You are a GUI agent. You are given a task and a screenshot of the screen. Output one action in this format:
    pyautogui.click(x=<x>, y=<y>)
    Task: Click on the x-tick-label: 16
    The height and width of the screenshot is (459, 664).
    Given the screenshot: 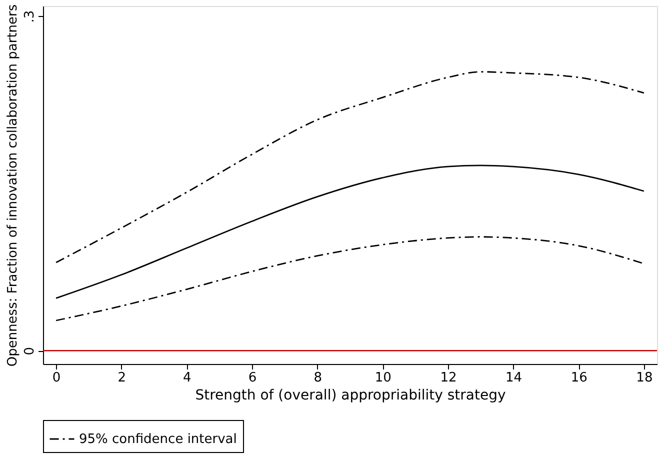 What is the action you would take?
    pyautogui.click(x=579, y=378)
    